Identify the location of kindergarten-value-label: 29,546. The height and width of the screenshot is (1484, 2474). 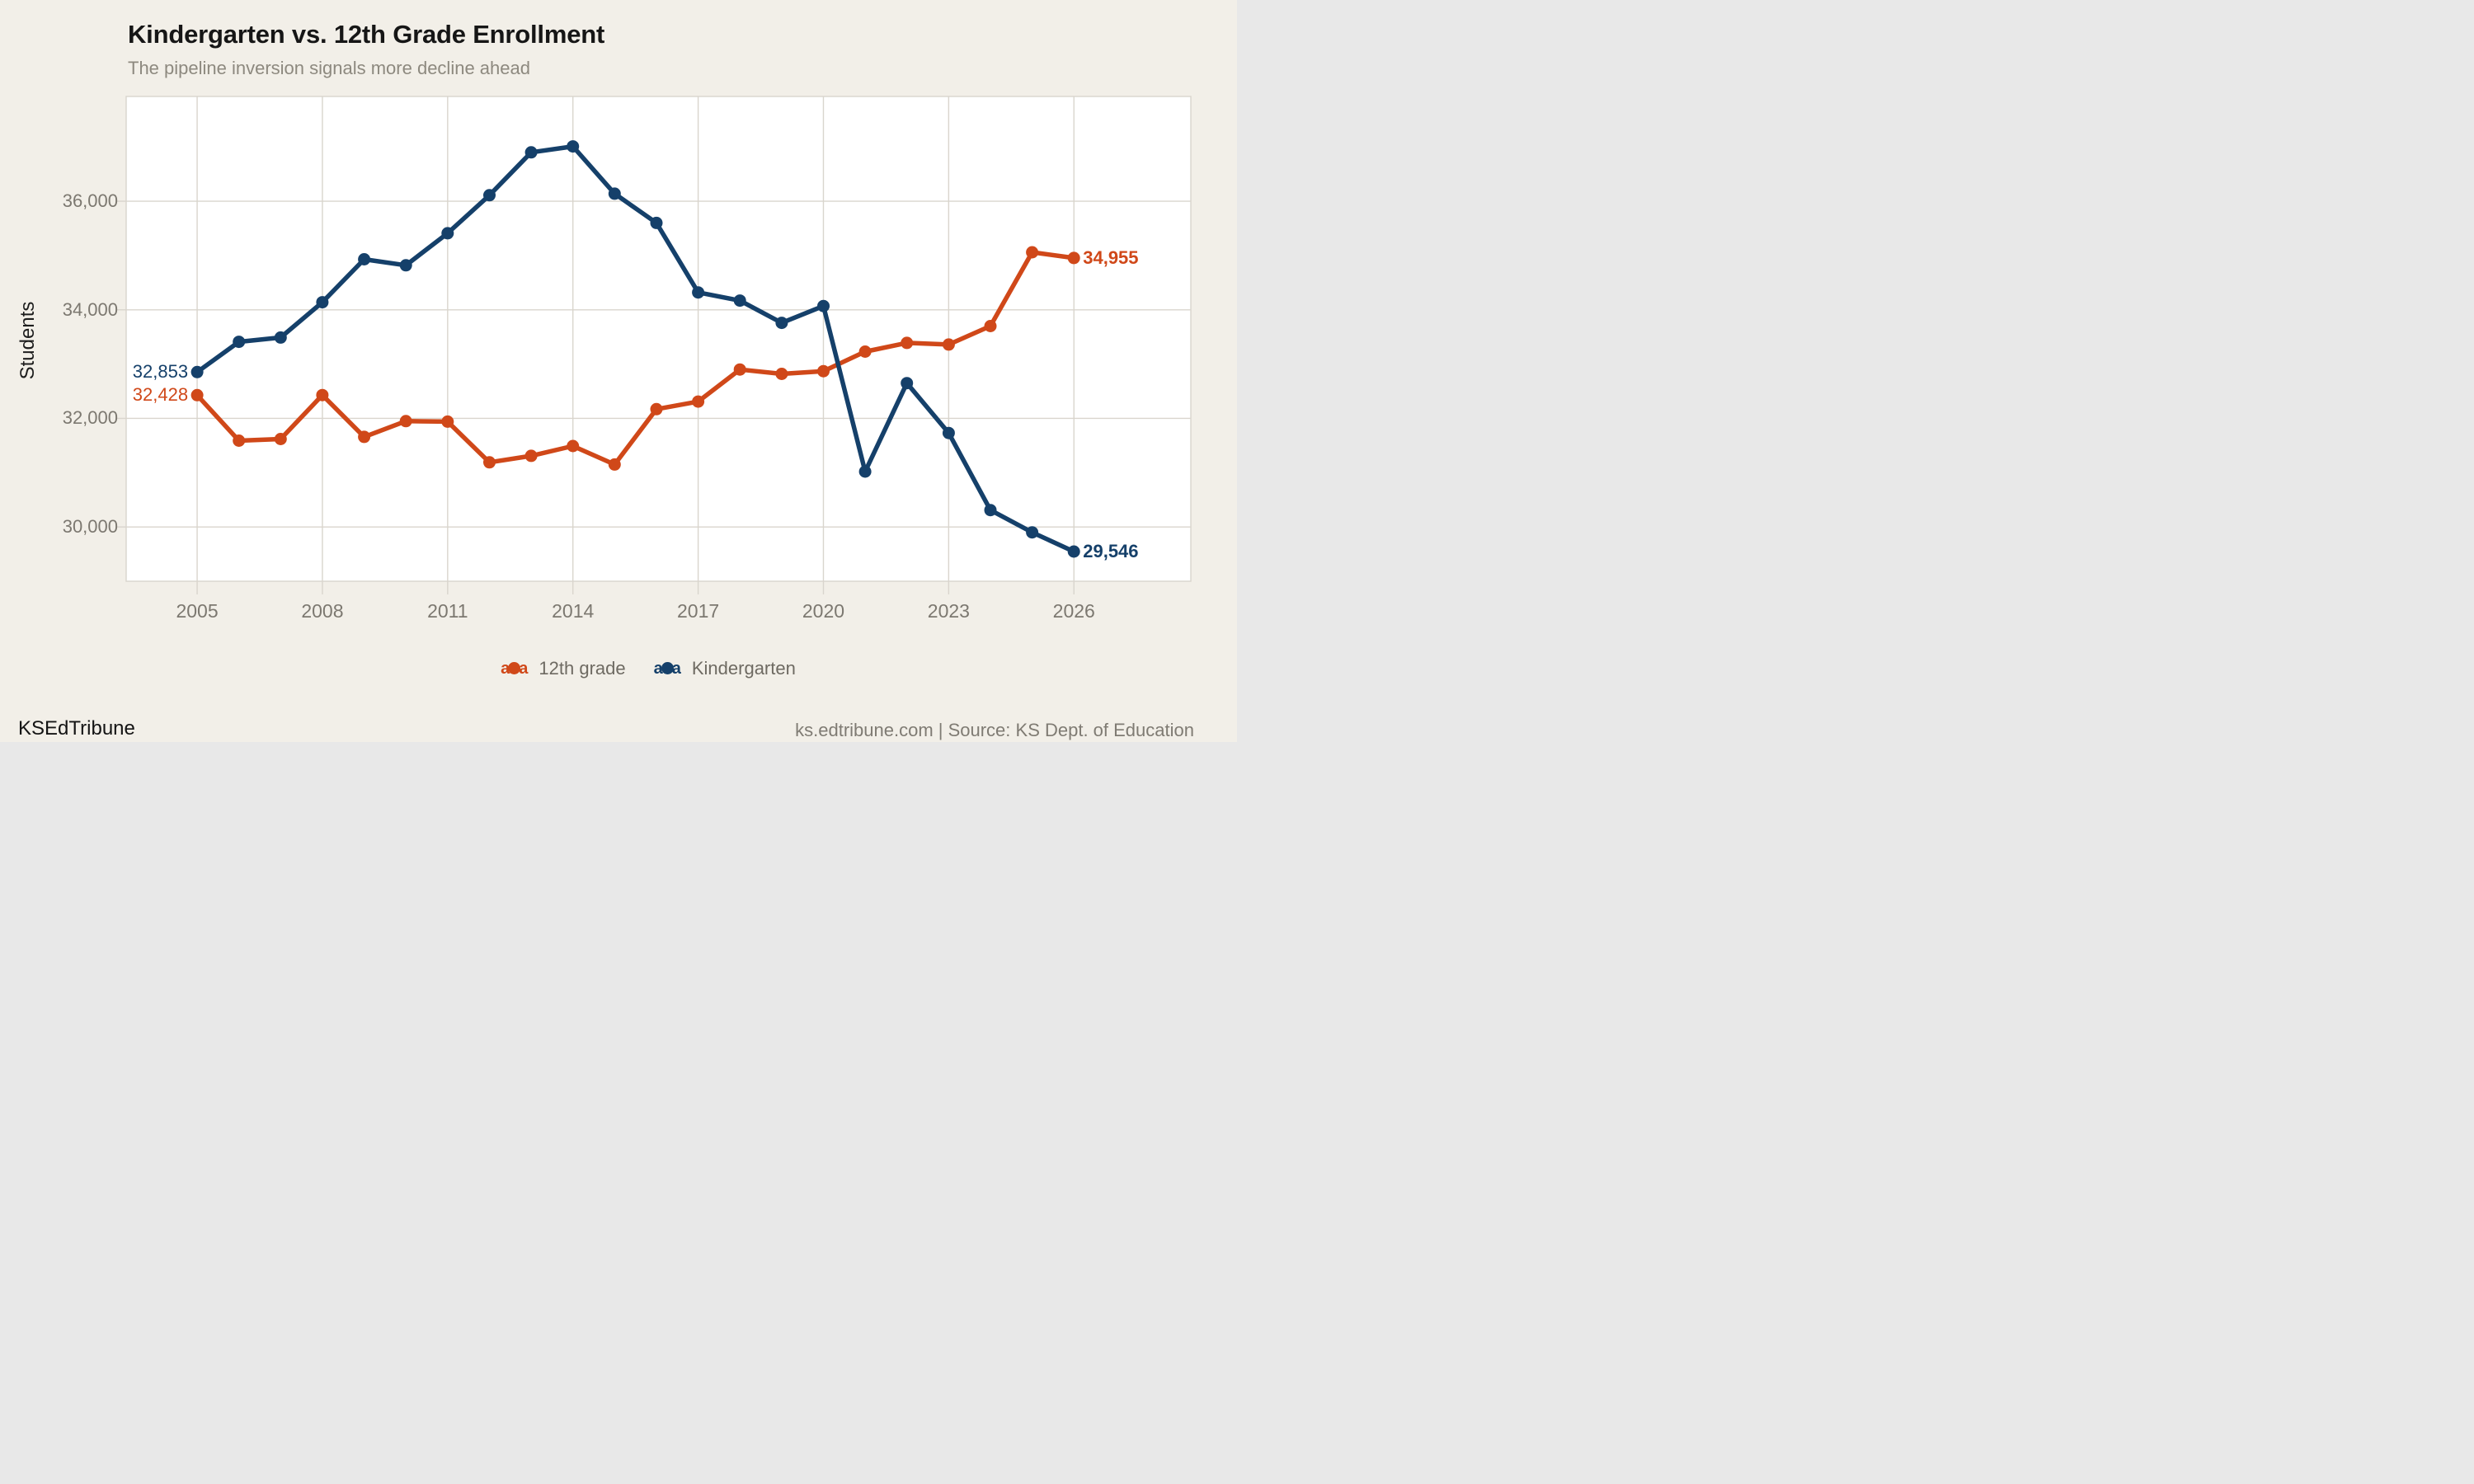
(1111, 551).